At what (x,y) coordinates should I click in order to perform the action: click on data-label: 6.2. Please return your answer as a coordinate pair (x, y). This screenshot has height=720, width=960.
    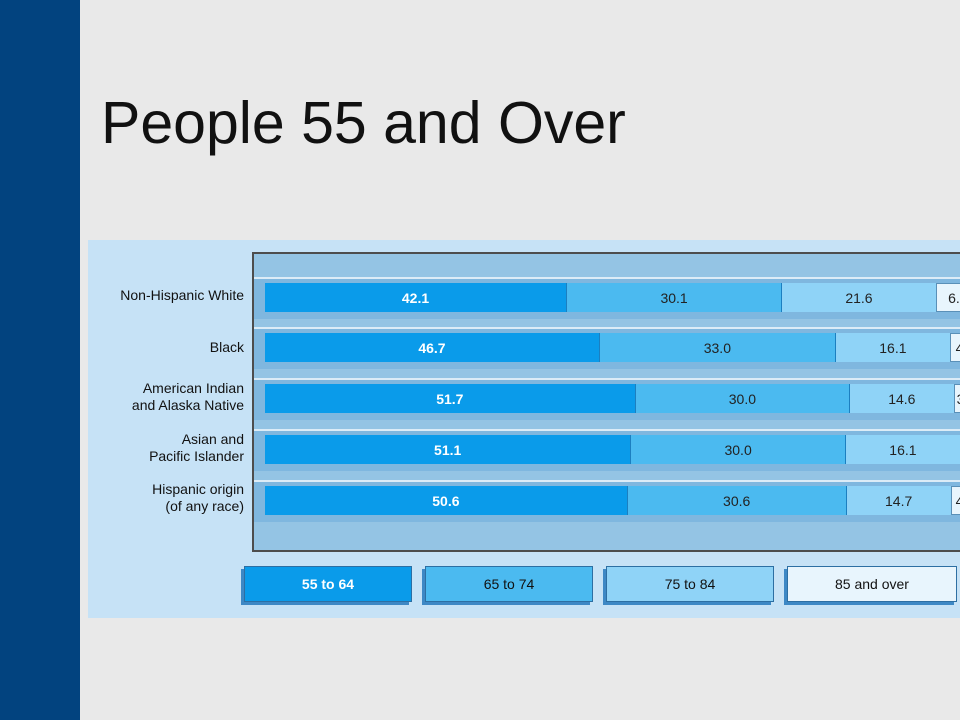
    Looking at the image, I should click on (954, 297).